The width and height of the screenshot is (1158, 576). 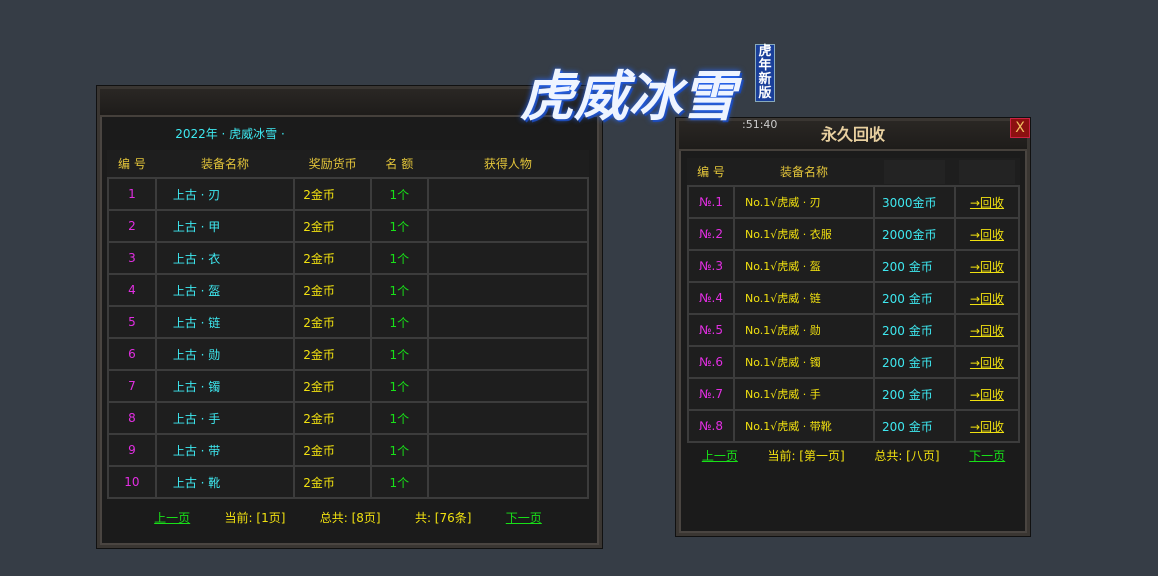 What do you see at coordinates (711, 298) in the screenshot?
I see `row-number: №.4` at bounding box center [711, 298].